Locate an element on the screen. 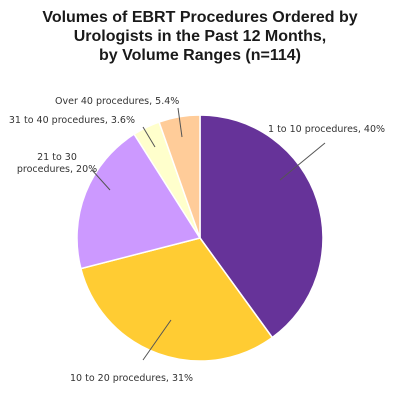 This screenshot has width=400, height=404. chart-title-line-2: Urologists in the Past 12 Months, is located at coordinates (200, 36).